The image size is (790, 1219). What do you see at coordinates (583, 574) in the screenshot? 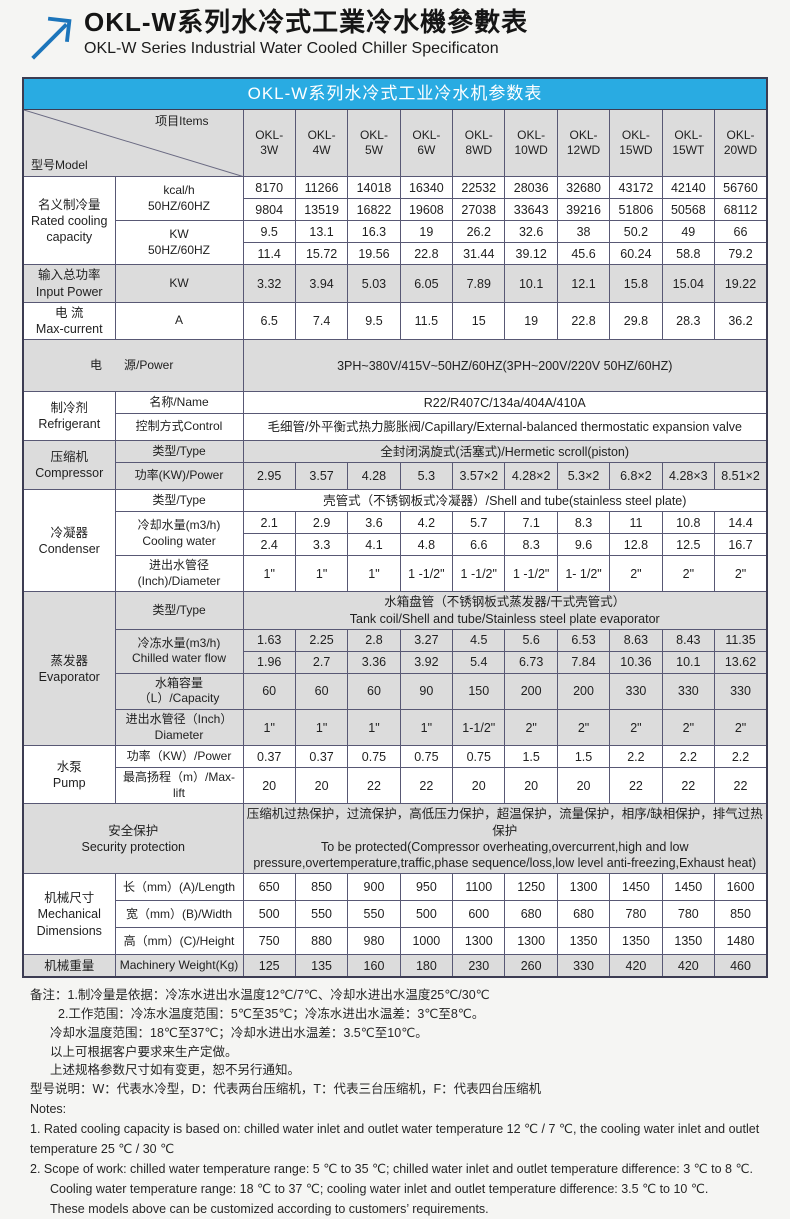
I see `value-cell: 1- 1/2"` at bounding box center [583, 574].